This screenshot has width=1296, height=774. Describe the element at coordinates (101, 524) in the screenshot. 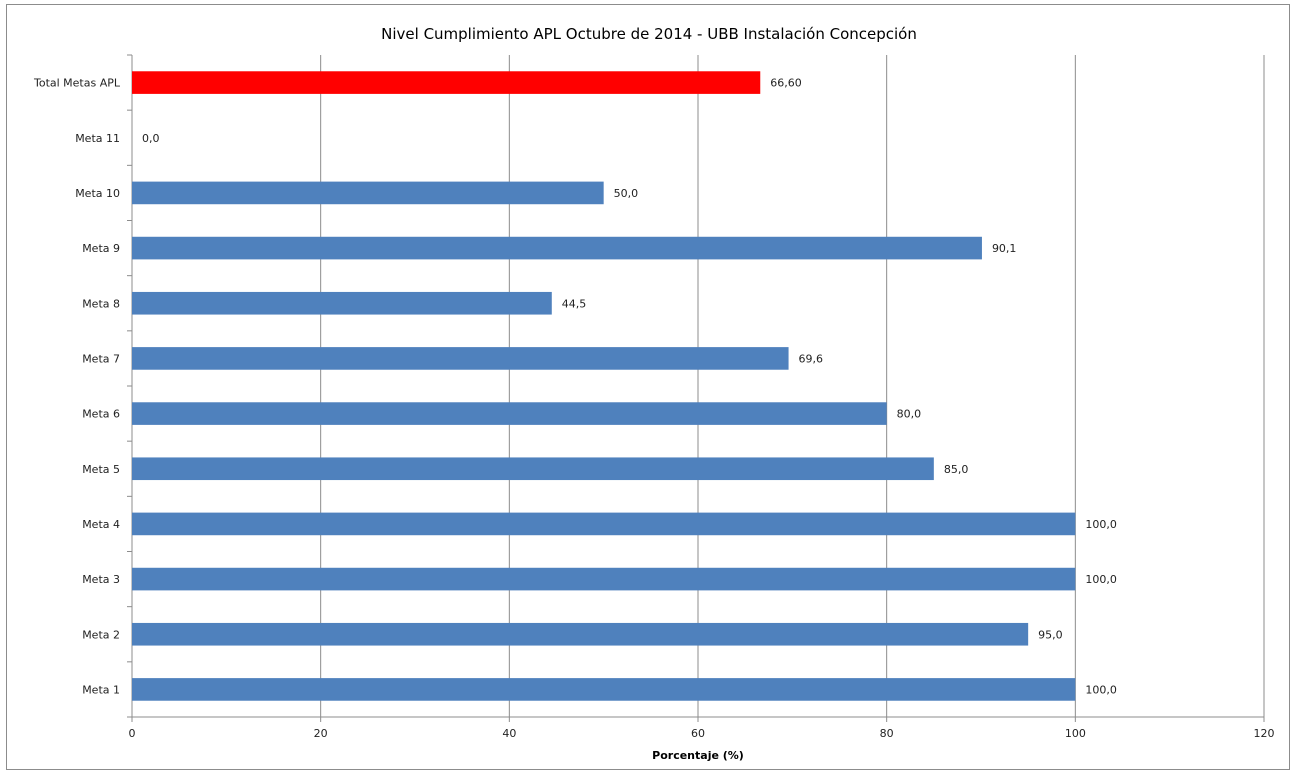

I see `category-label: Meta 4` at that location.